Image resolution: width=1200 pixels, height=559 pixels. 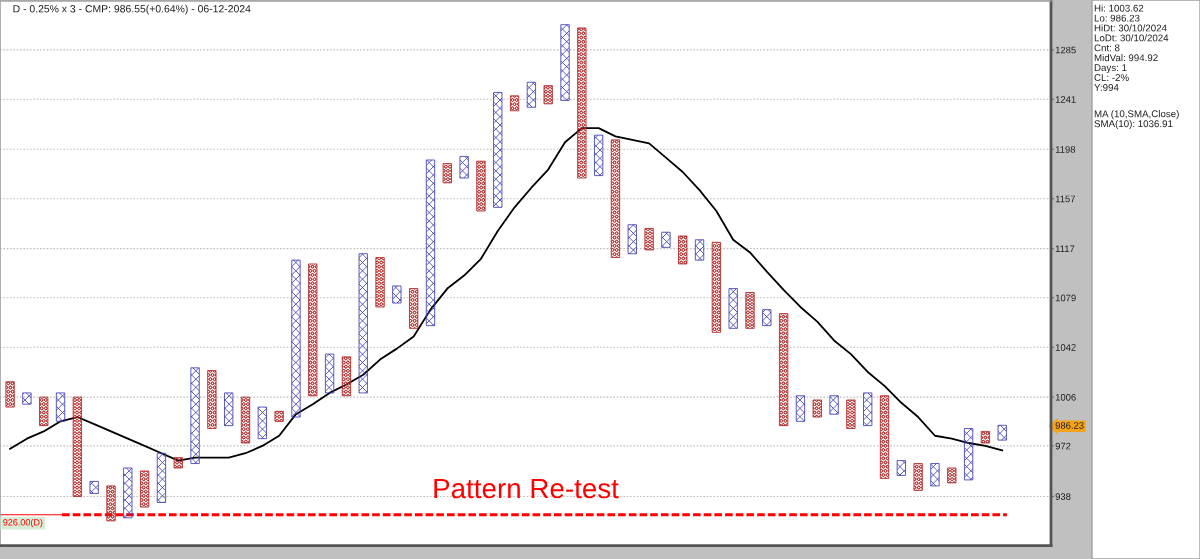 I want to click on y-tick-label: 1285, so click(x=1065, y=50).